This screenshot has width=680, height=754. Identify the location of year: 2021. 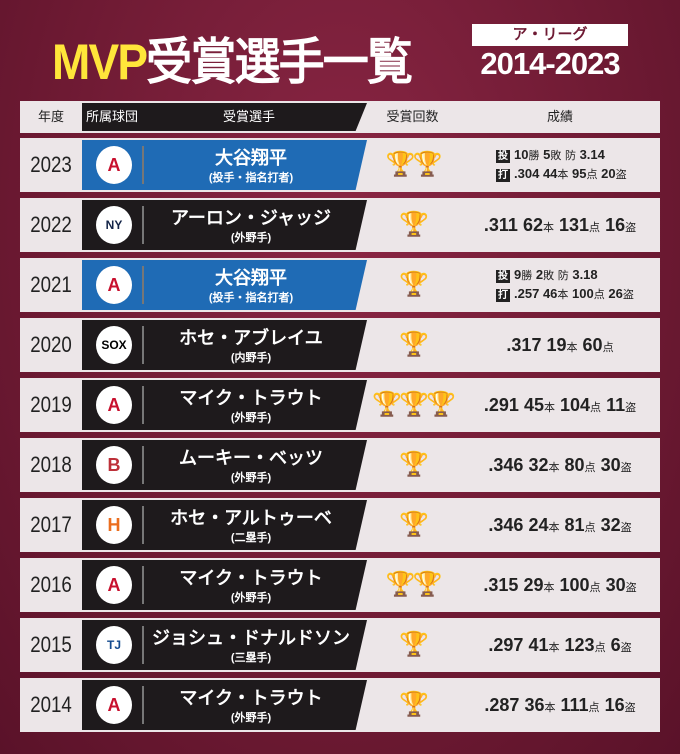
(51, 284).